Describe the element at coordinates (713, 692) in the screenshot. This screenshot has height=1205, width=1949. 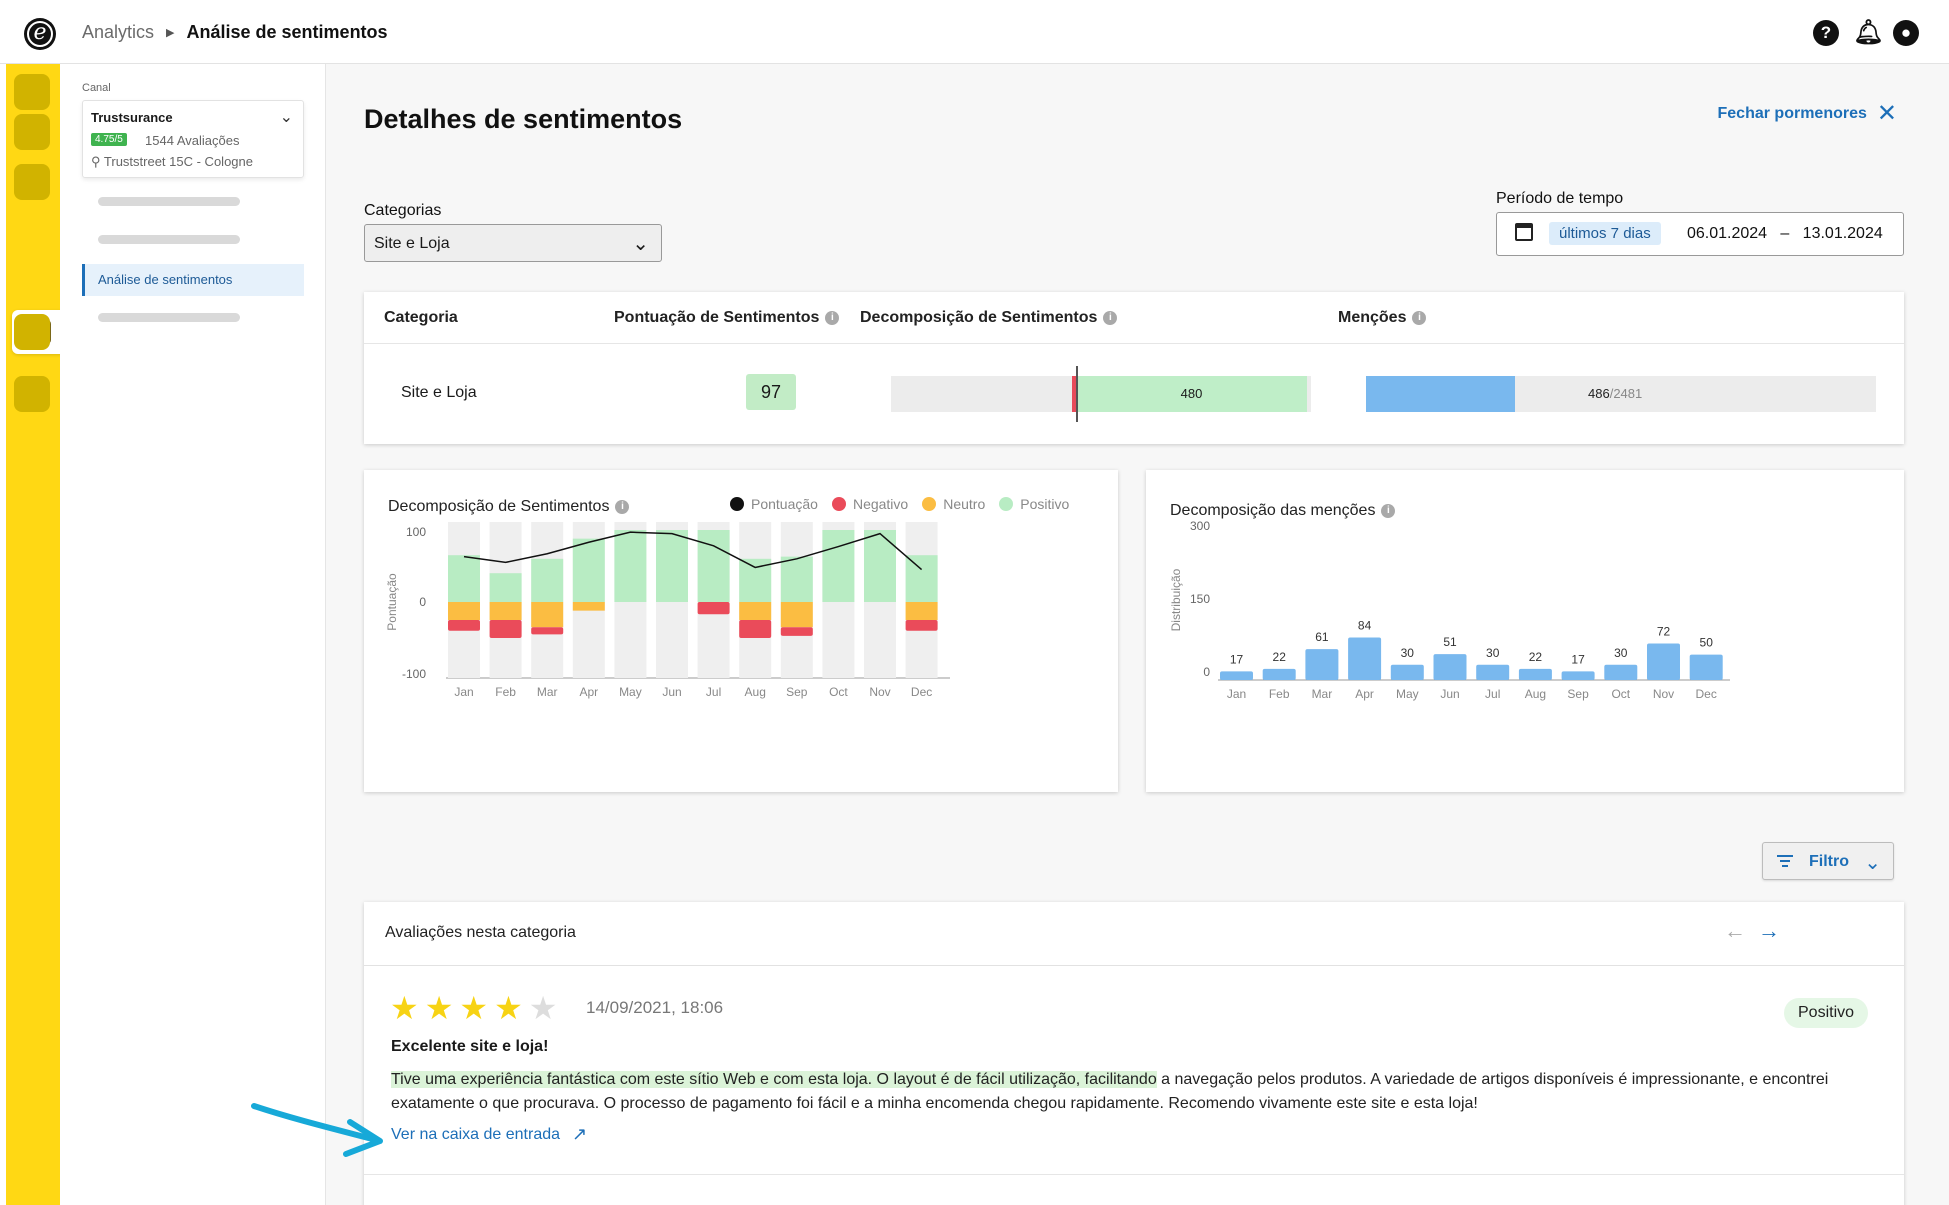
I see `x-tick-label: Jul` at that location.